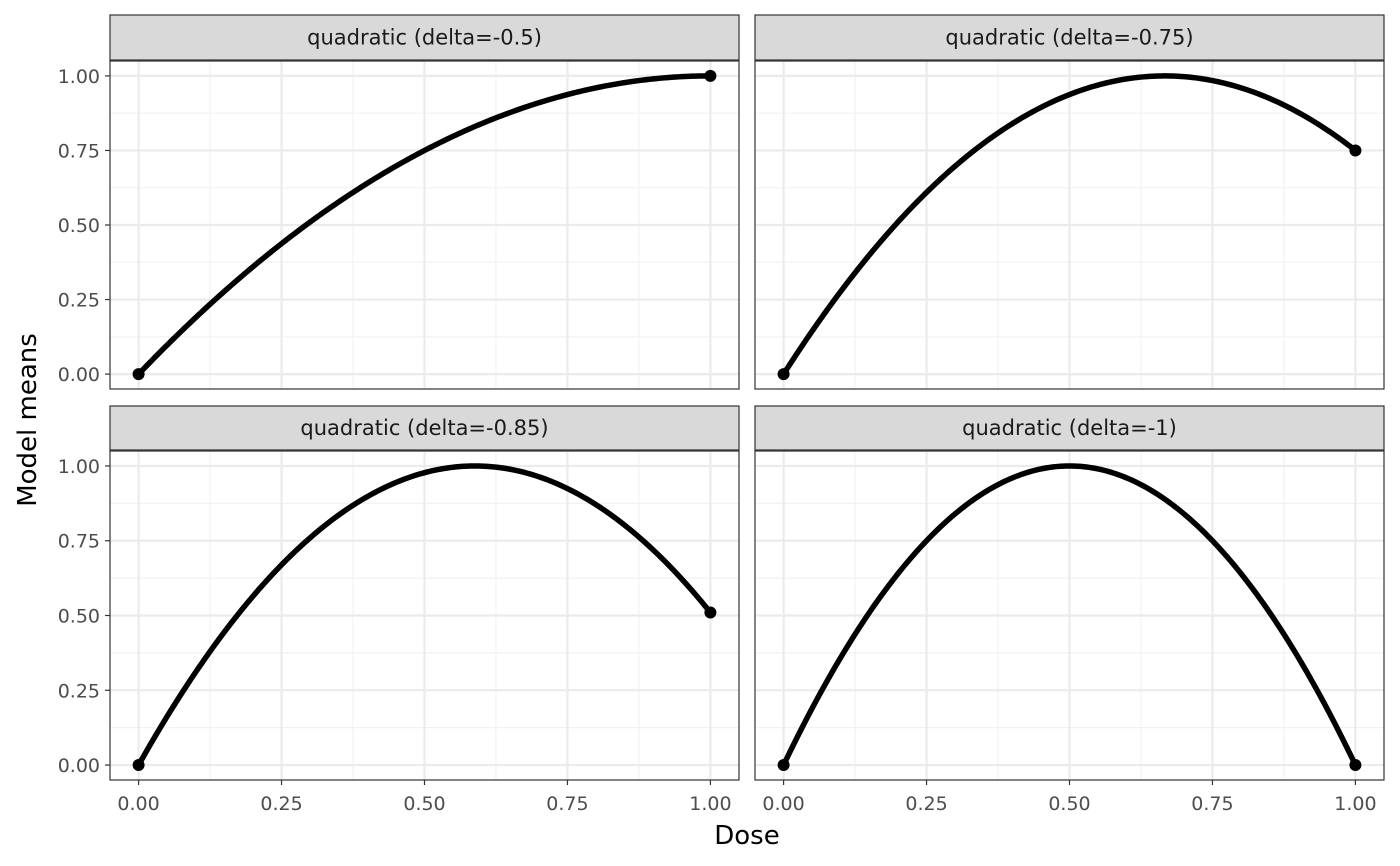 This screenshot has height=866, width=1400. Describe the element at coordinates (28, 420) in the screenshot. I see `y-axis-title: Model means` at that location.